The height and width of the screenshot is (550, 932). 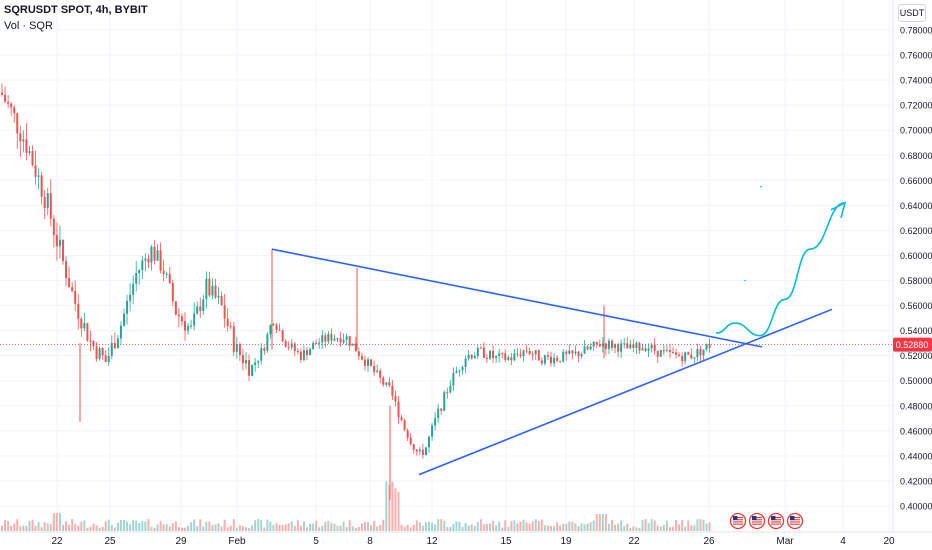 I want to click on price-tick-label: 0.56000, so click(x=916, y=306).